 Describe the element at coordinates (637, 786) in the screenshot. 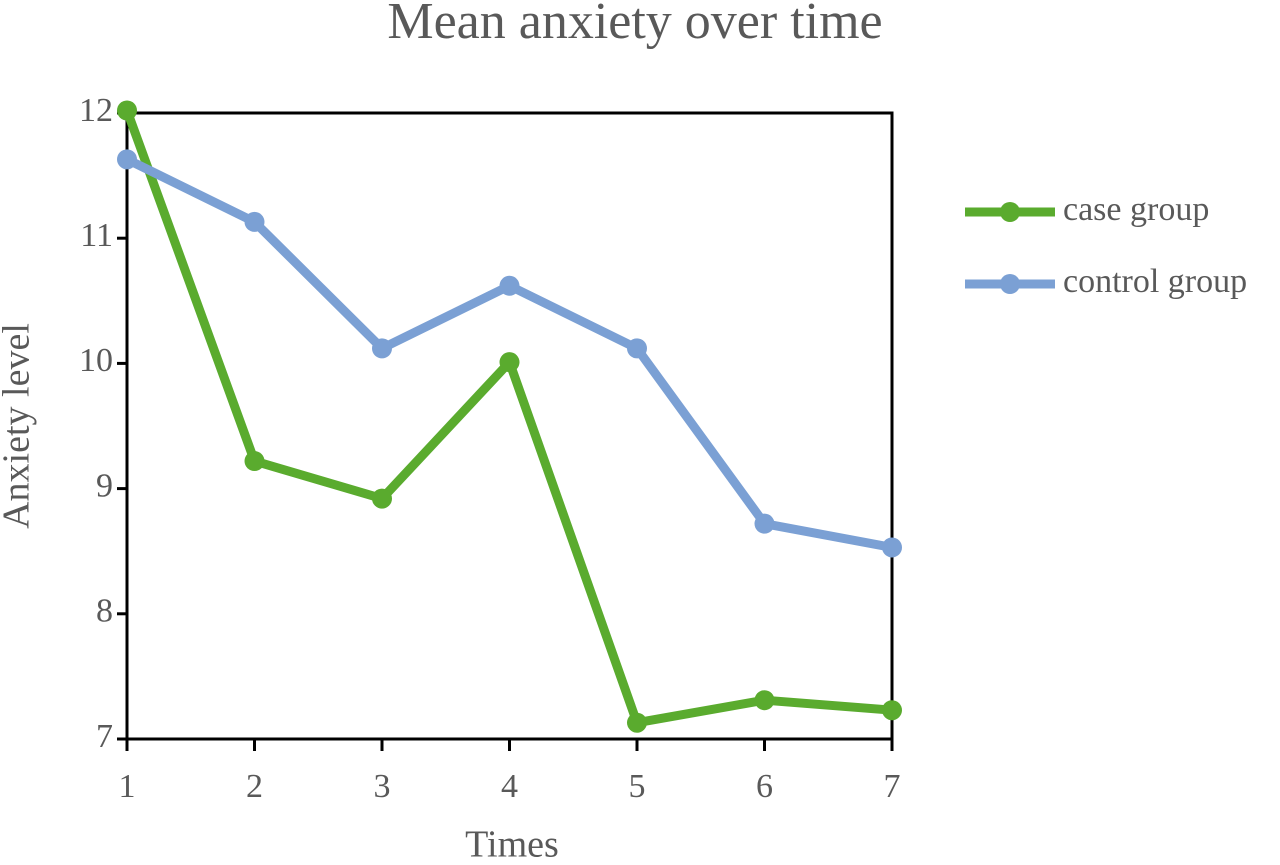

I see `x-tick-label: 5` at that location.